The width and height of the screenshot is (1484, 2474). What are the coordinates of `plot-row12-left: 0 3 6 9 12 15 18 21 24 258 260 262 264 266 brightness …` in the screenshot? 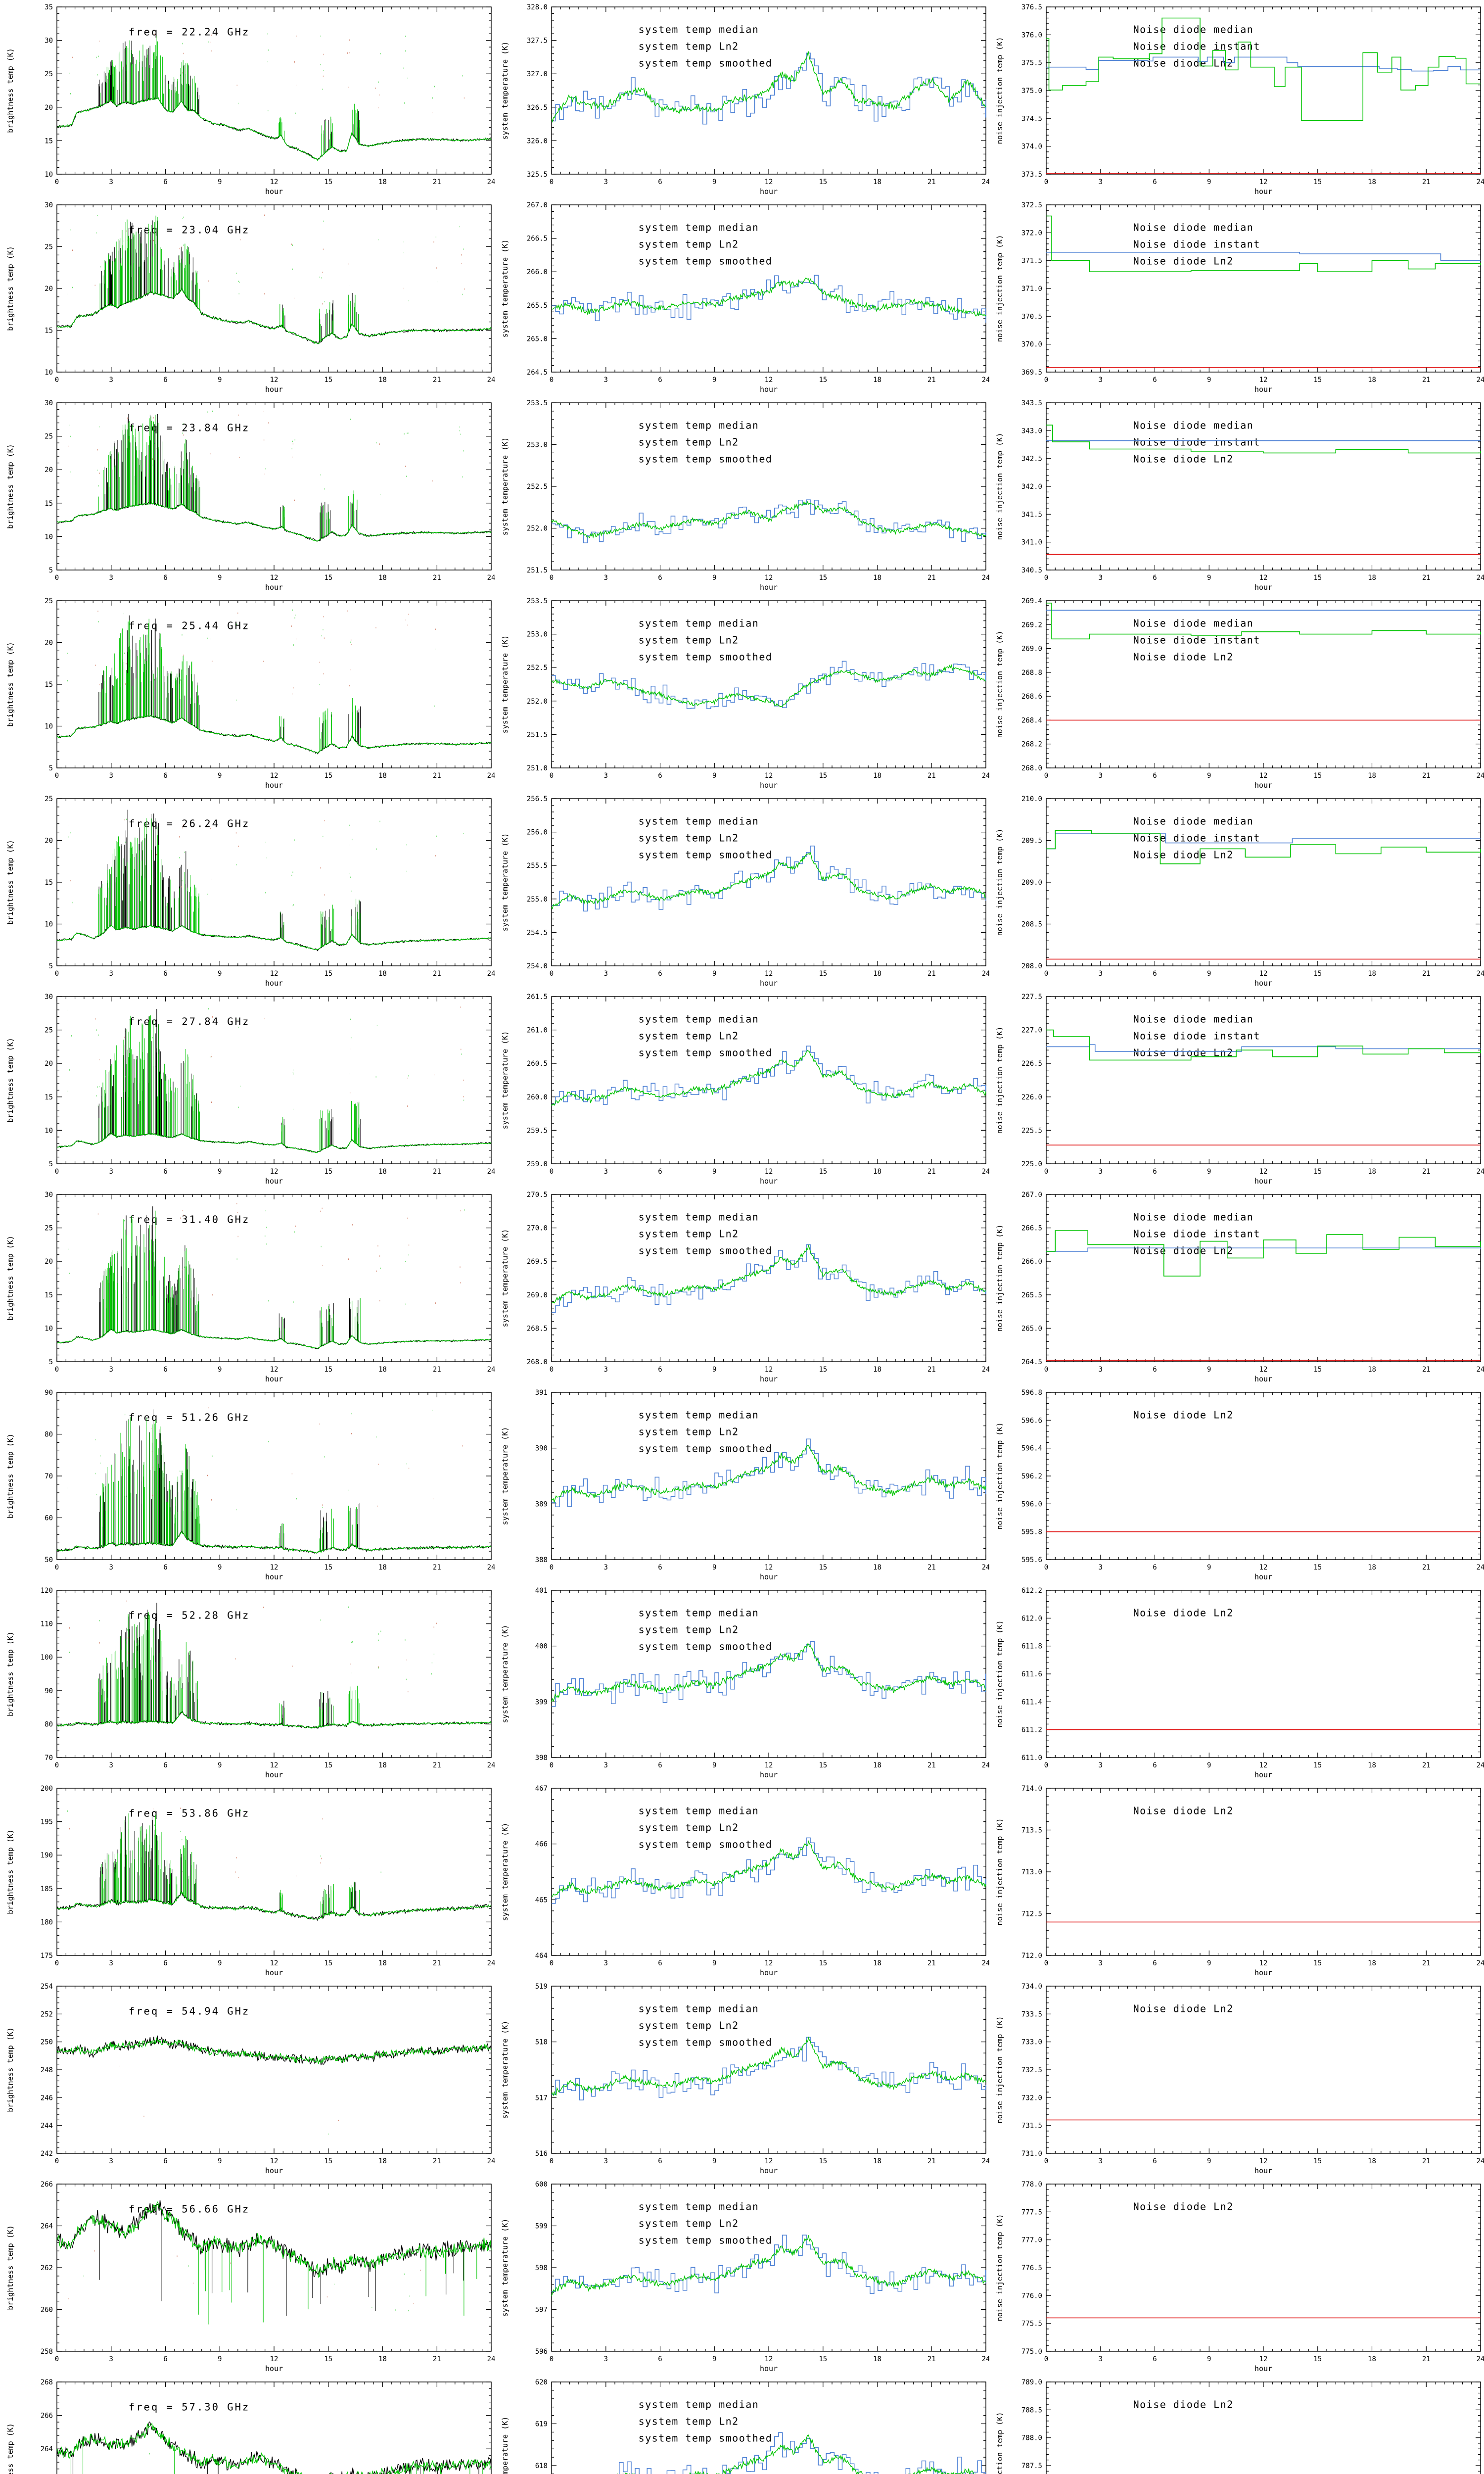 It's located at (247, 2276).